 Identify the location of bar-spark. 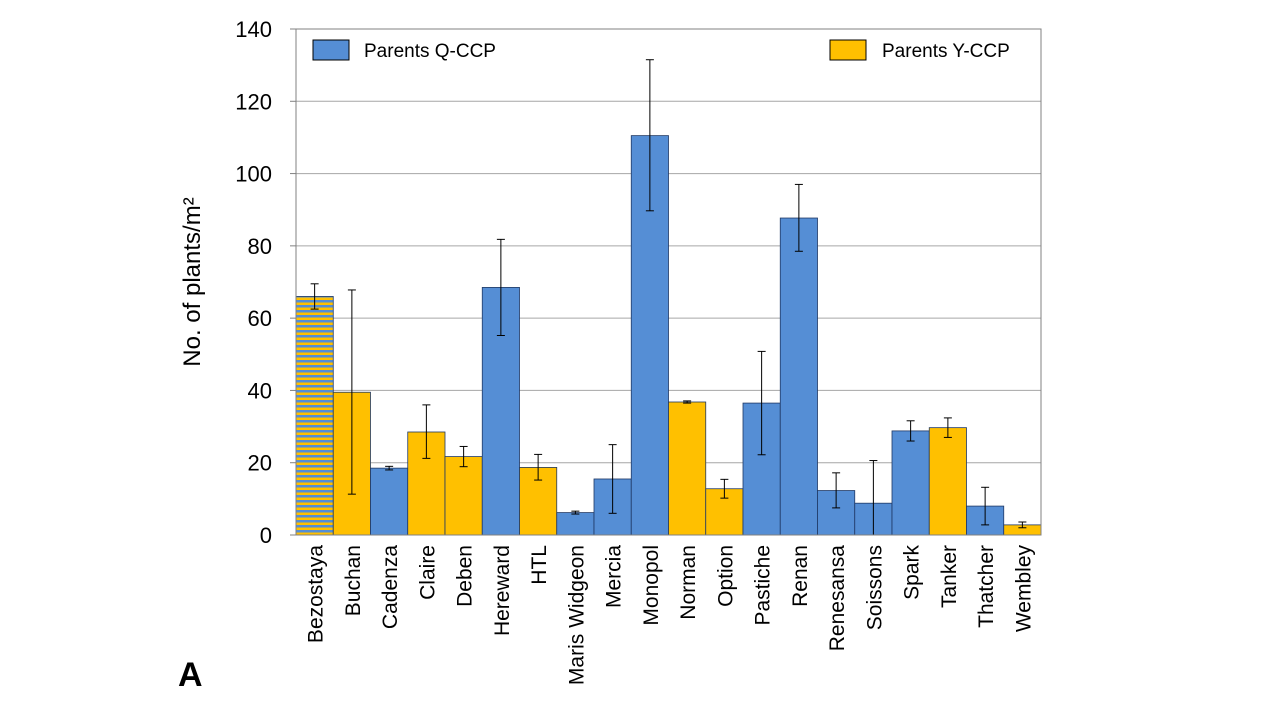
(910, 483).